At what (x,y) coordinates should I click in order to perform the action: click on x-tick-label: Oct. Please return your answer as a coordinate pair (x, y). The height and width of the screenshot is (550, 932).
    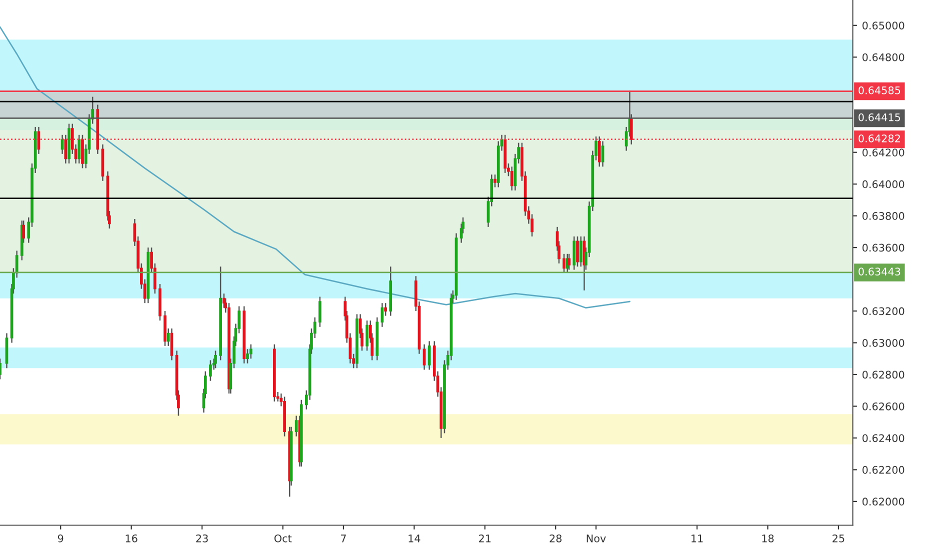
    Looking at the image, I should click on (283, 538).